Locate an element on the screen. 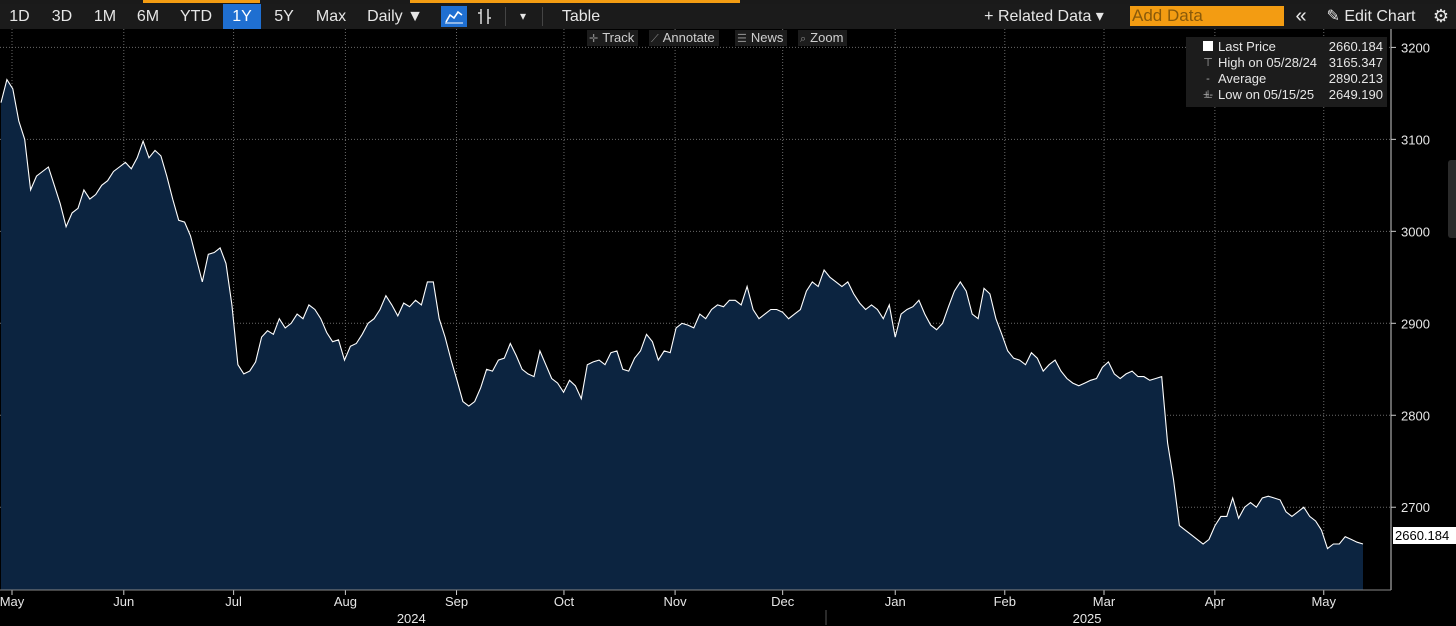 The width and height of the screenshot is (1456, 626). zoom-icon: ⌕ is located at coordinates (803, 39).